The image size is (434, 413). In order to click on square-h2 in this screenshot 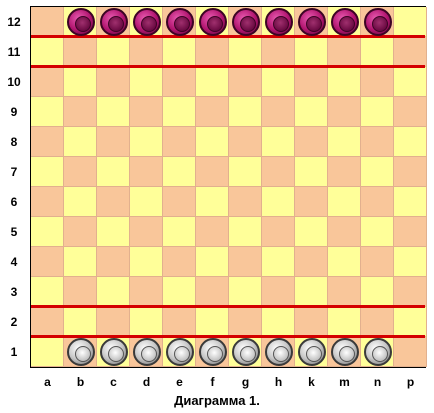, I will do `click(278, 322)`.